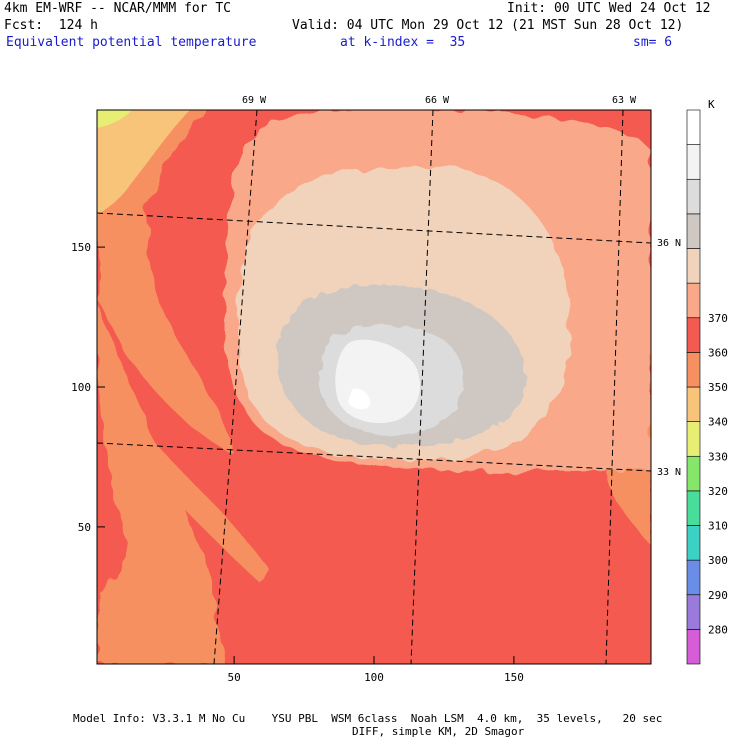 This screenshot has width=740, height=740. What do you see at coordinates (437, 100) in the screenshot?
I see `lon-label-66w: 66 W` at bounding box center [437, 100].